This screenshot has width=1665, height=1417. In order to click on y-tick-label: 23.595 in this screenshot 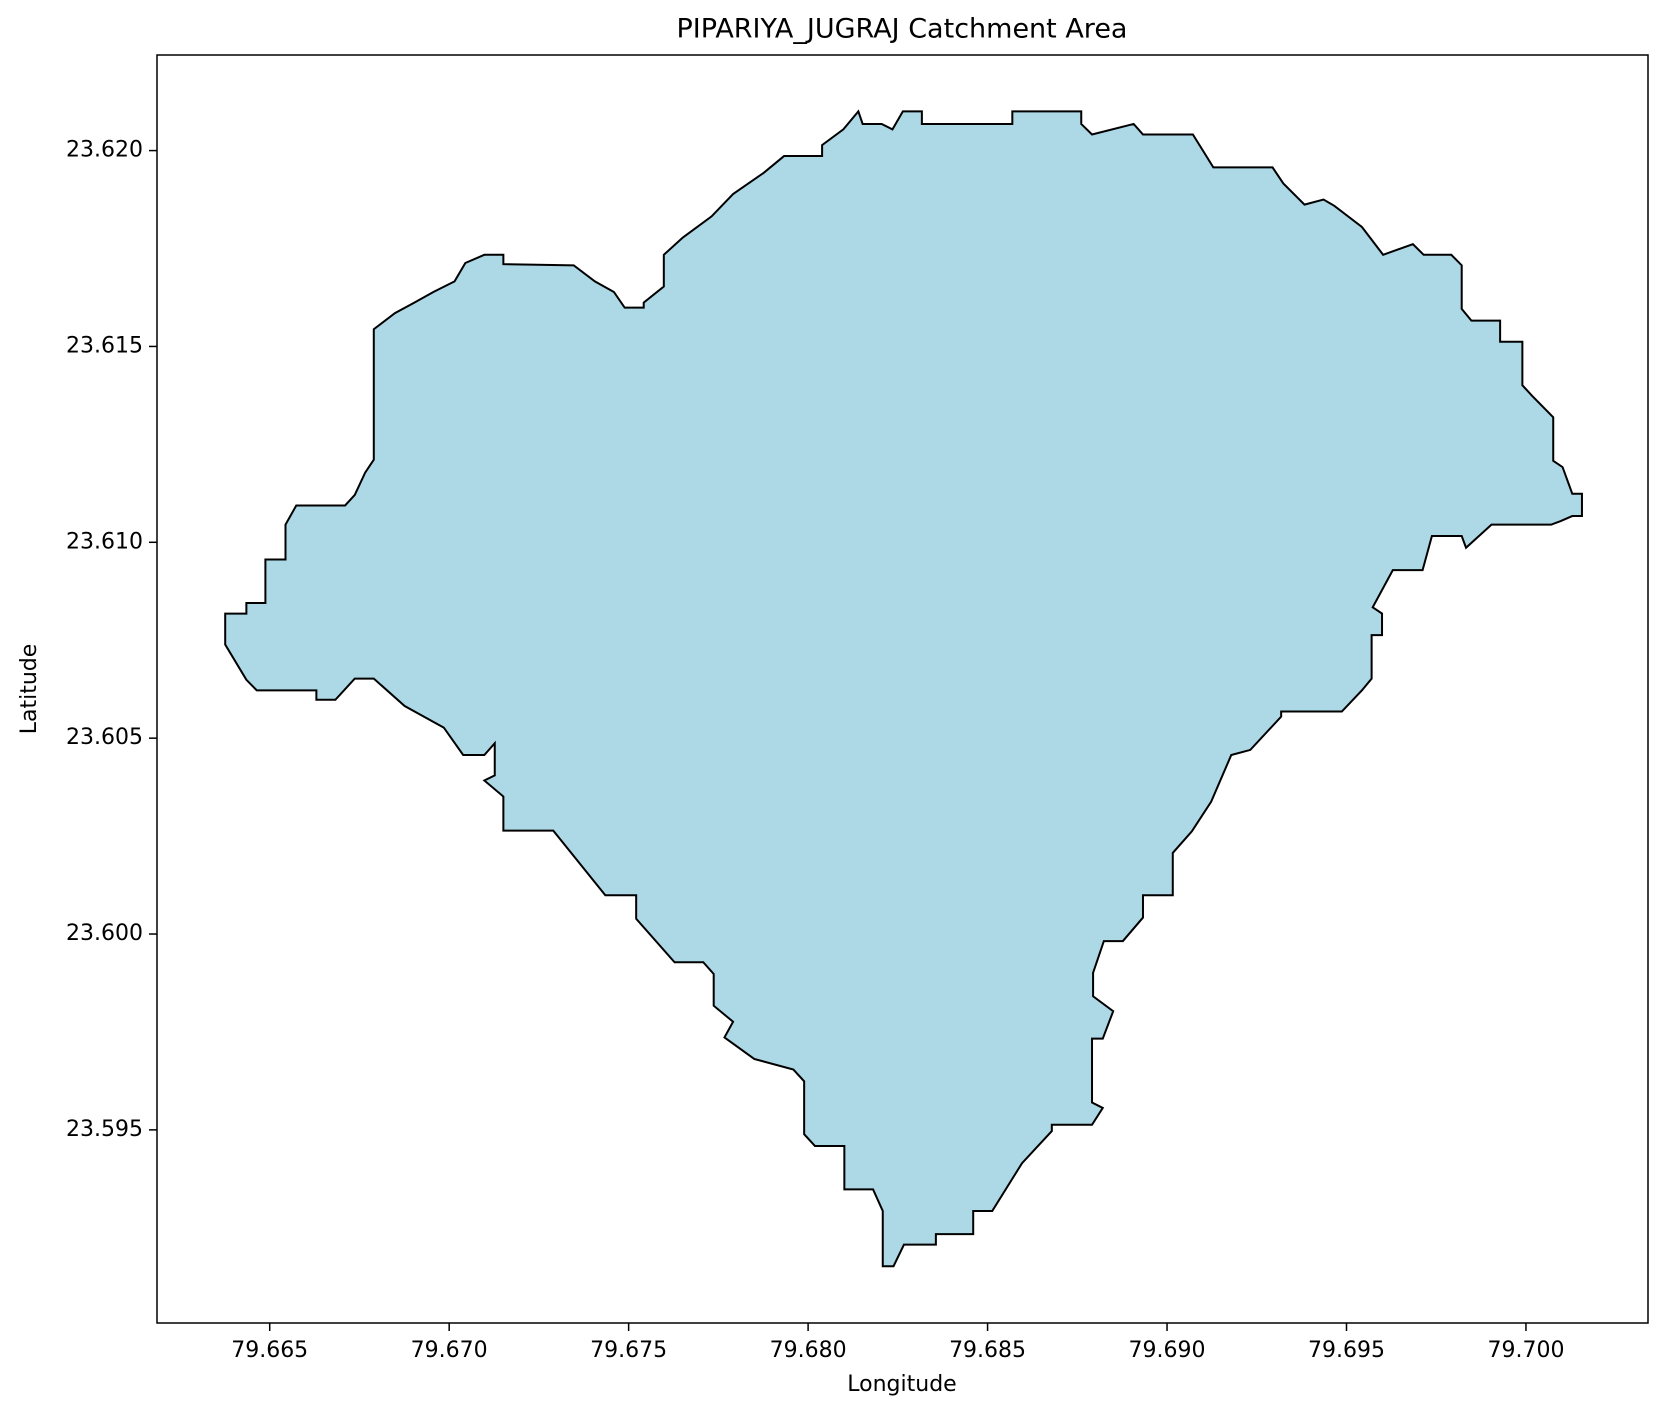, I will do `click(104, 1129)`.